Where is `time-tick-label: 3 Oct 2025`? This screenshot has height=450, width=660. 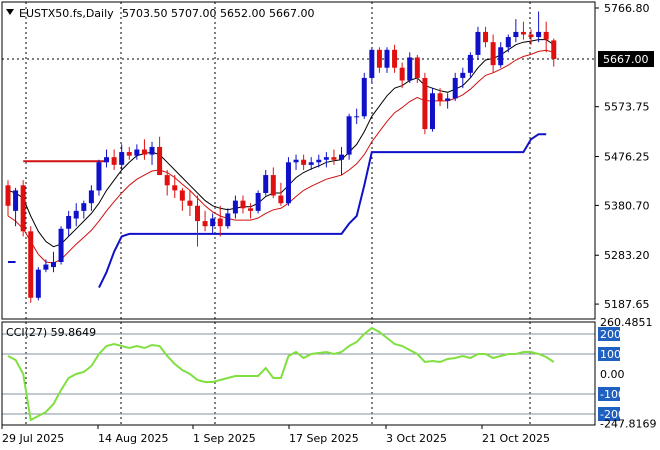 time-tick-label: 3 Oct 2025 is located at coordinates (416, 438).